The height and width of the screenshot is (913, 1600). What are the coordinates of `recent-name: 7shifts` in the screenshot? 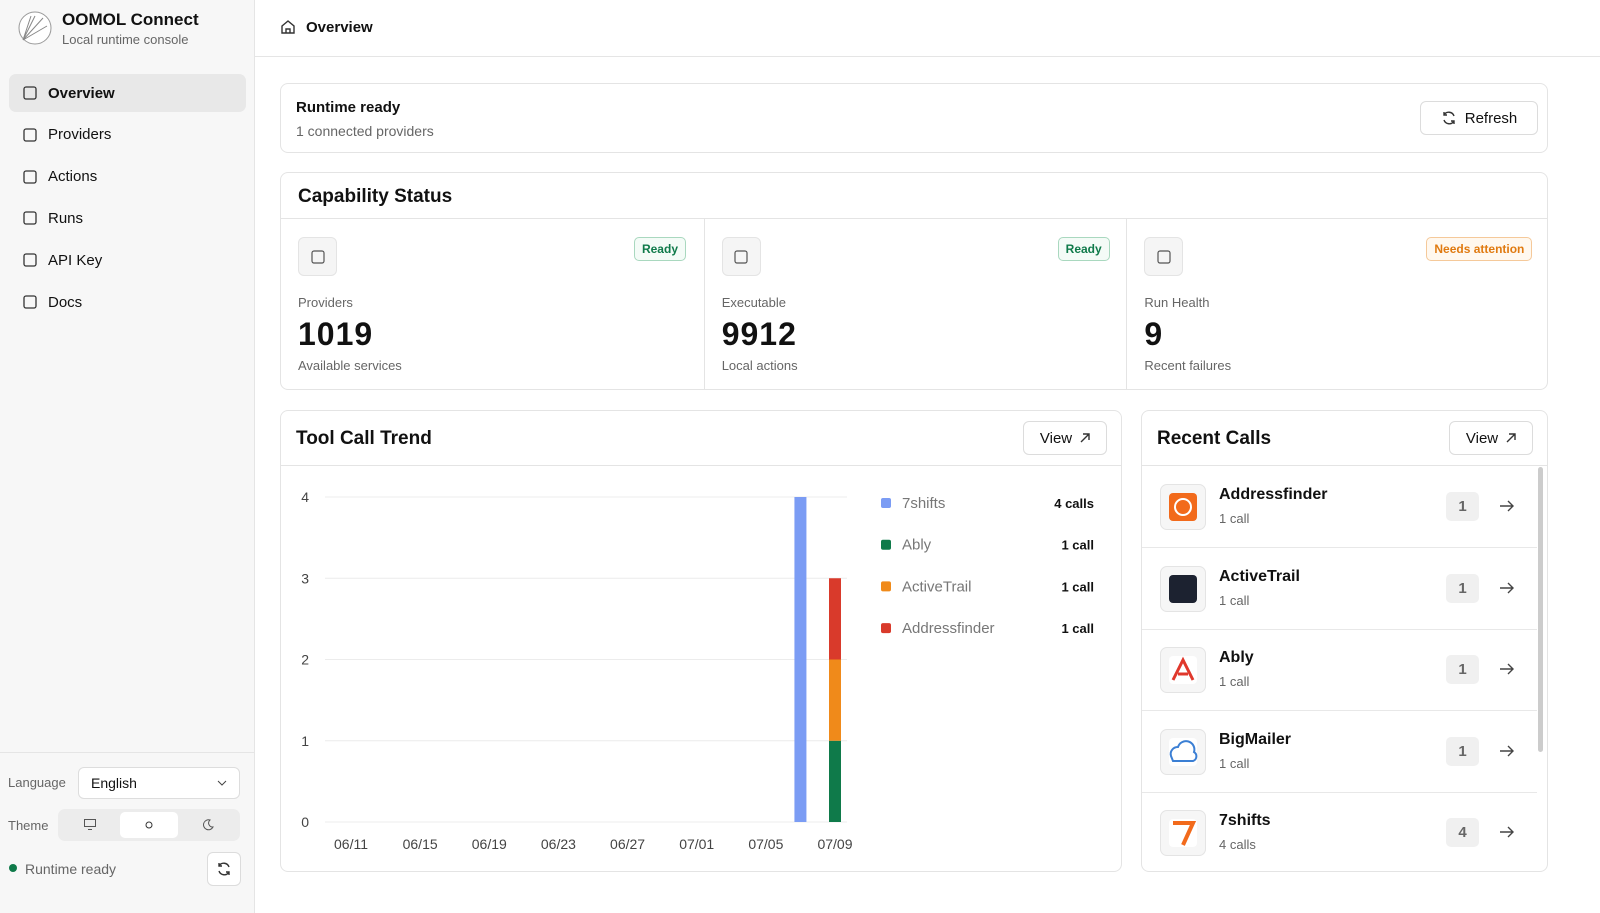 It's located at (1245, 820).